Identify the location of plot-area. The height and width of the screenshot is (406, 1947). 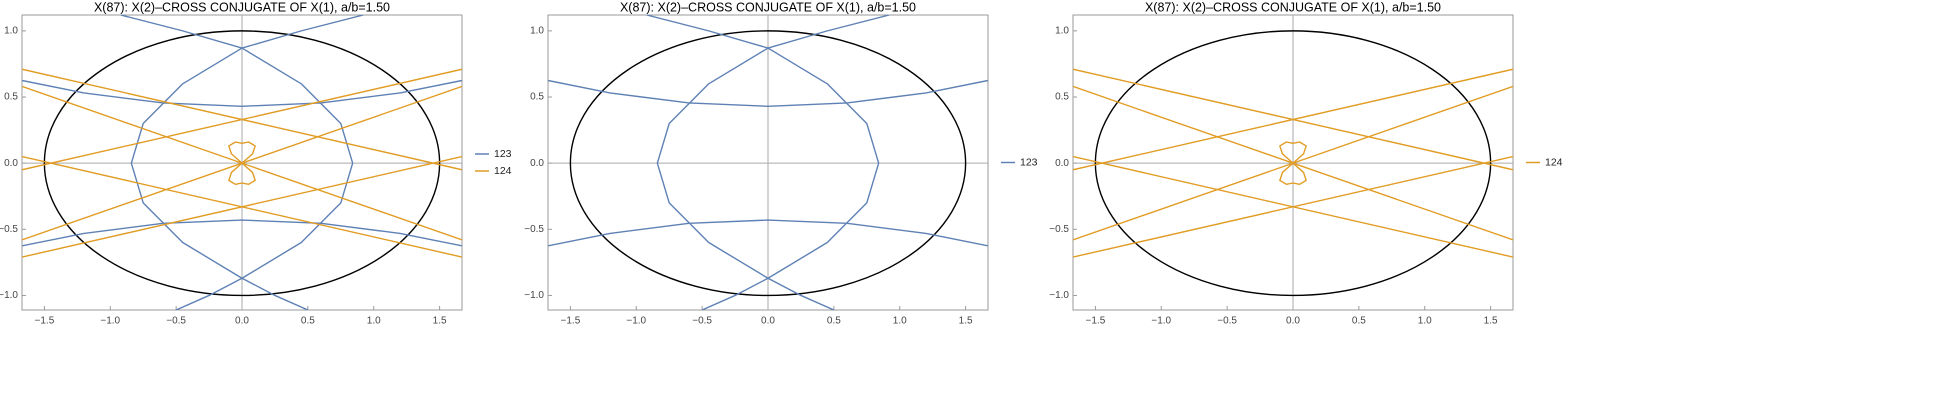
(1293, 163).